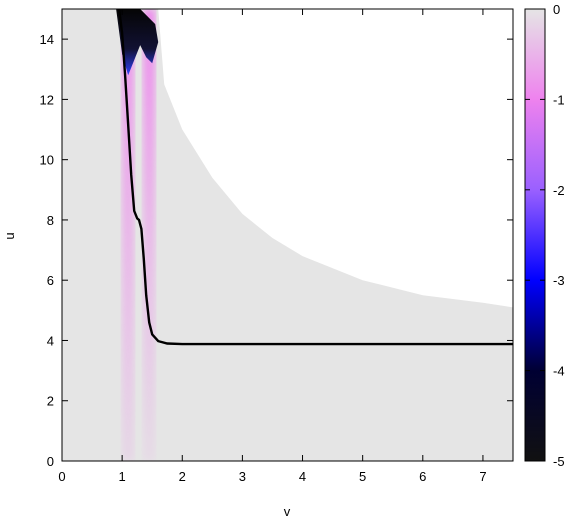 This screenshot has height=522, width=573. Describe the element at coordinates (50, 401) in the screenshot. I see `y-tick-label: 2` at that location.